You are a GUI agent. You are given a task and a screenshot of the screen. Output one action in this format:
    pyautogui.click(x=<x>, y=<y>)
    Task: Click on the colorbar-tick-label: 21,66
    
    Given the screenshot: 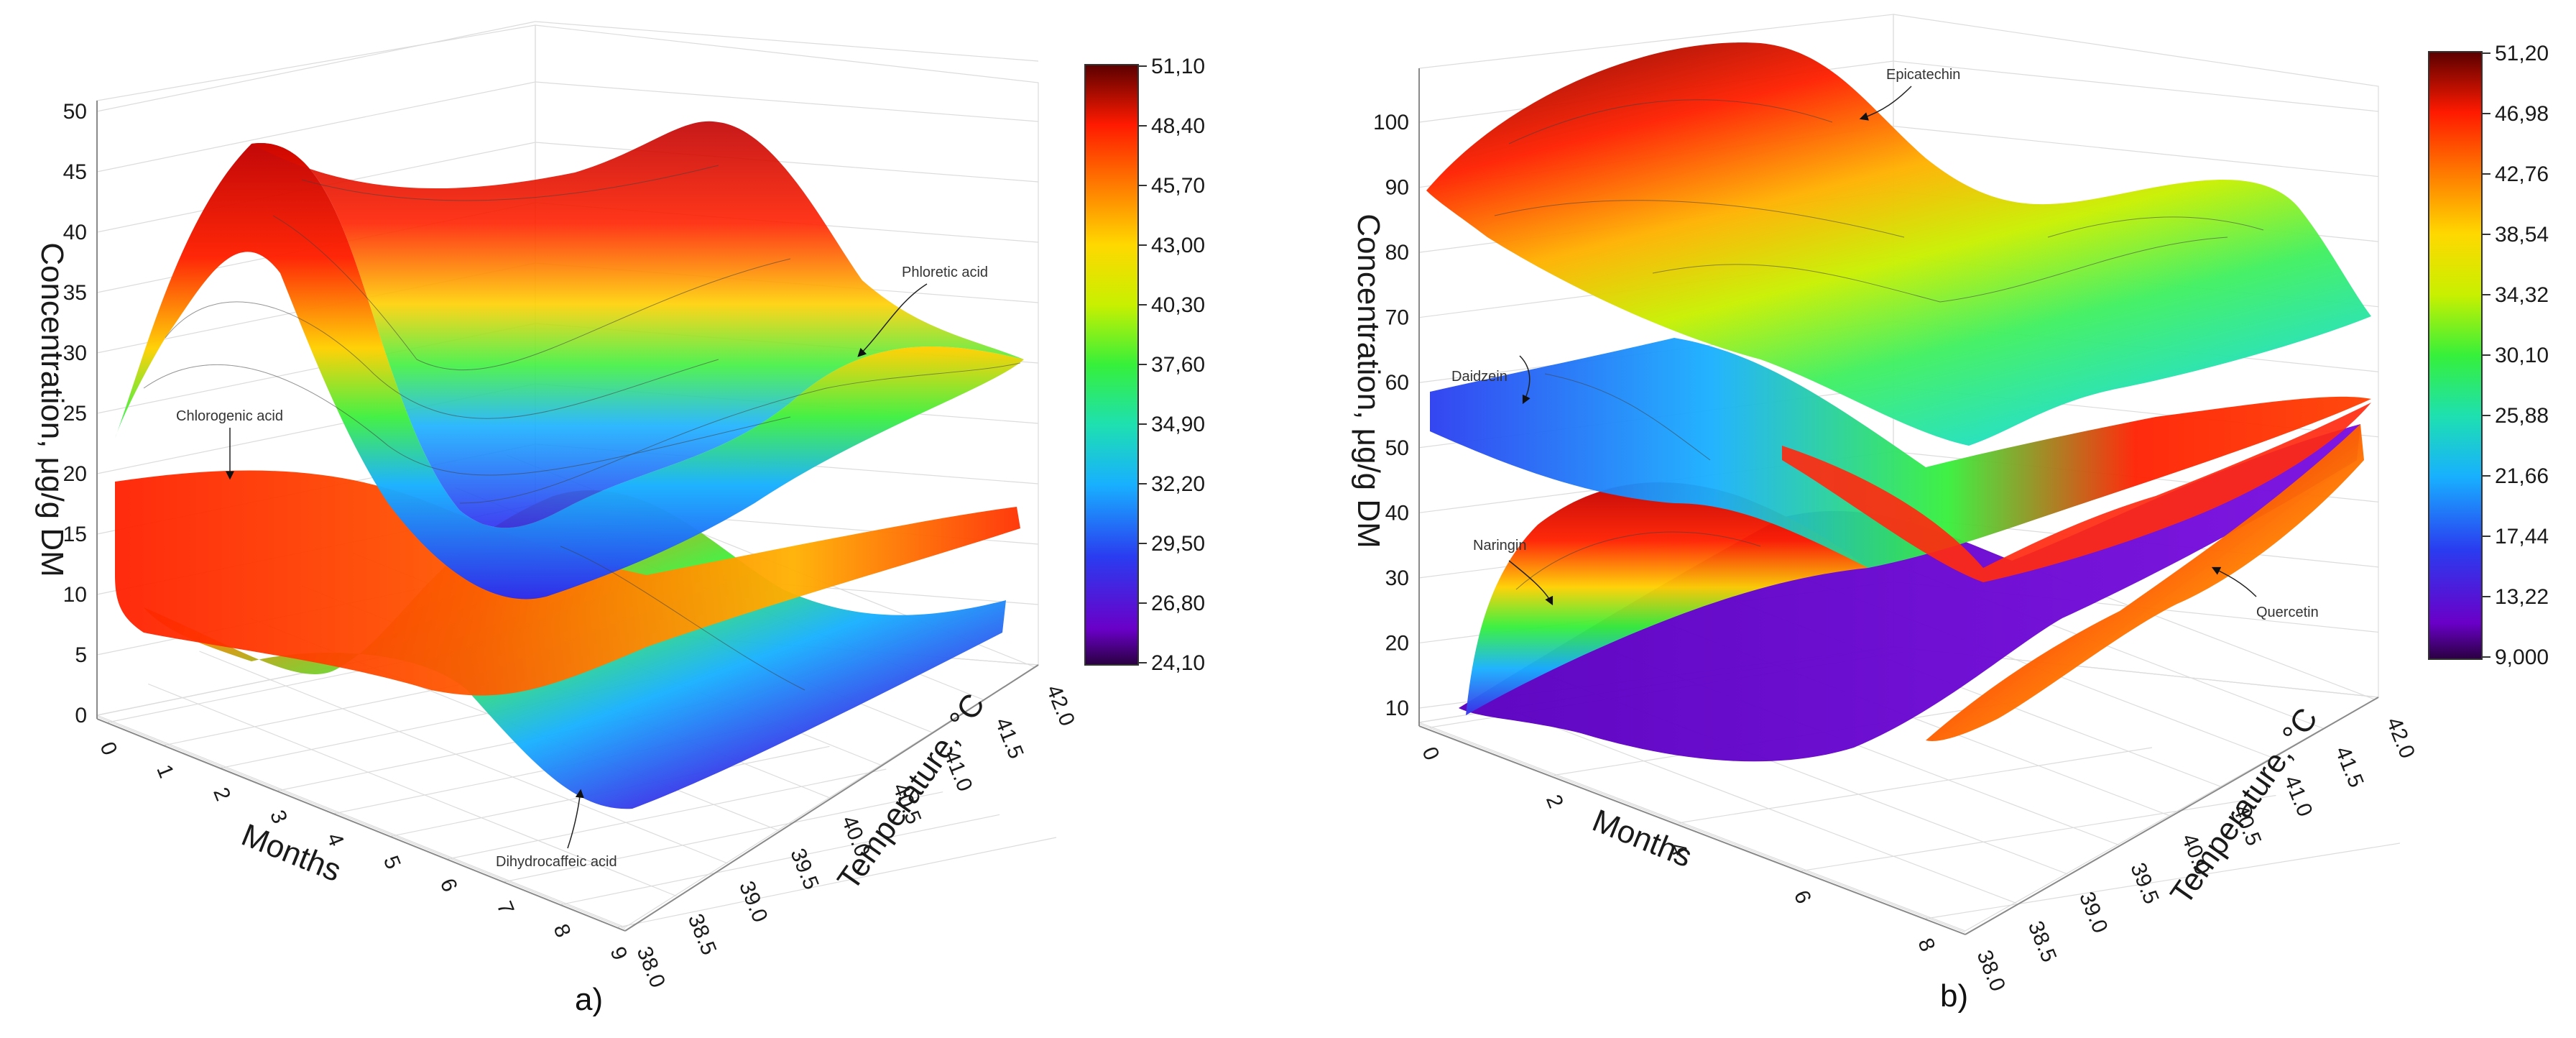 What is the action you would take?
    pyautogui.click(x=2522, y=476)
    